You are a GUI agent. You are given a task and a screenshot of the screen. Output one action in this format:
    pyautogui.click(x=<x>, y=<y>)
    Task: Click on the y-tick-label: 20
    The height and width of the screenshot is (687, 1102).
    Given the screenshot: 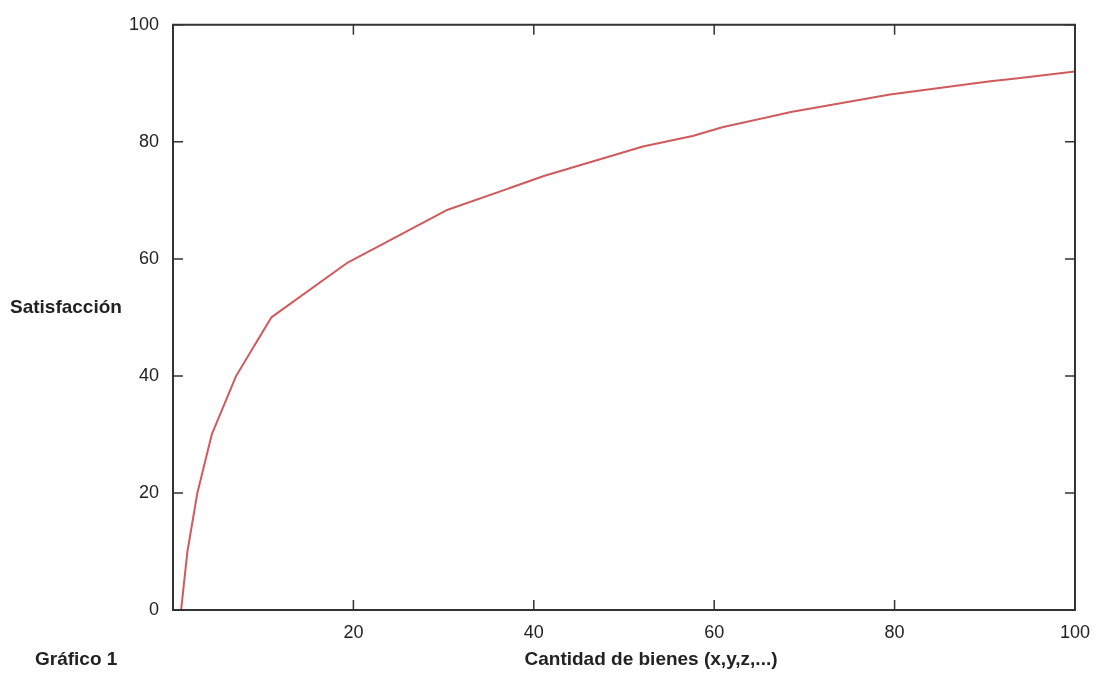 What is the action you would take?
    pyautogui.click(x=148, y=491)
    